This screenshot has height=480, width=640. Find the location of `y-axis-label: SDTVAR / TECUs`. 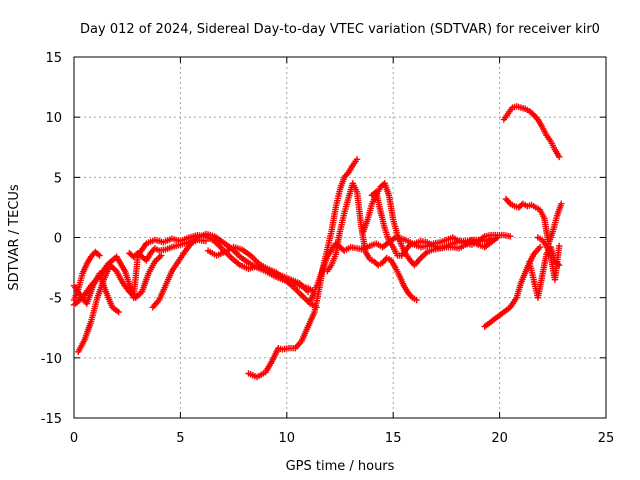

y-axis-label: SDTVAR / TECUs is located at coordinates (14, 237).